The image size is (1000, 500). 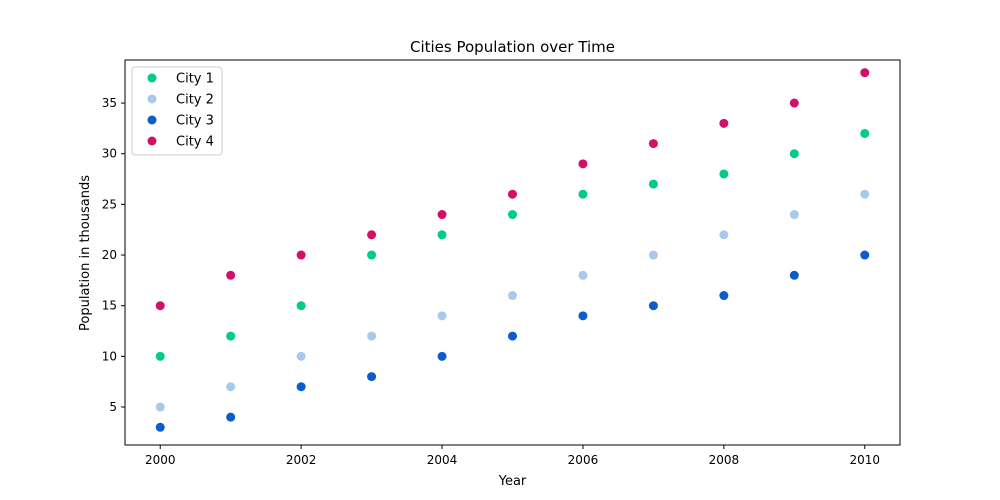 I want to click on legend-label: City 4, so click(x=195, y=142).